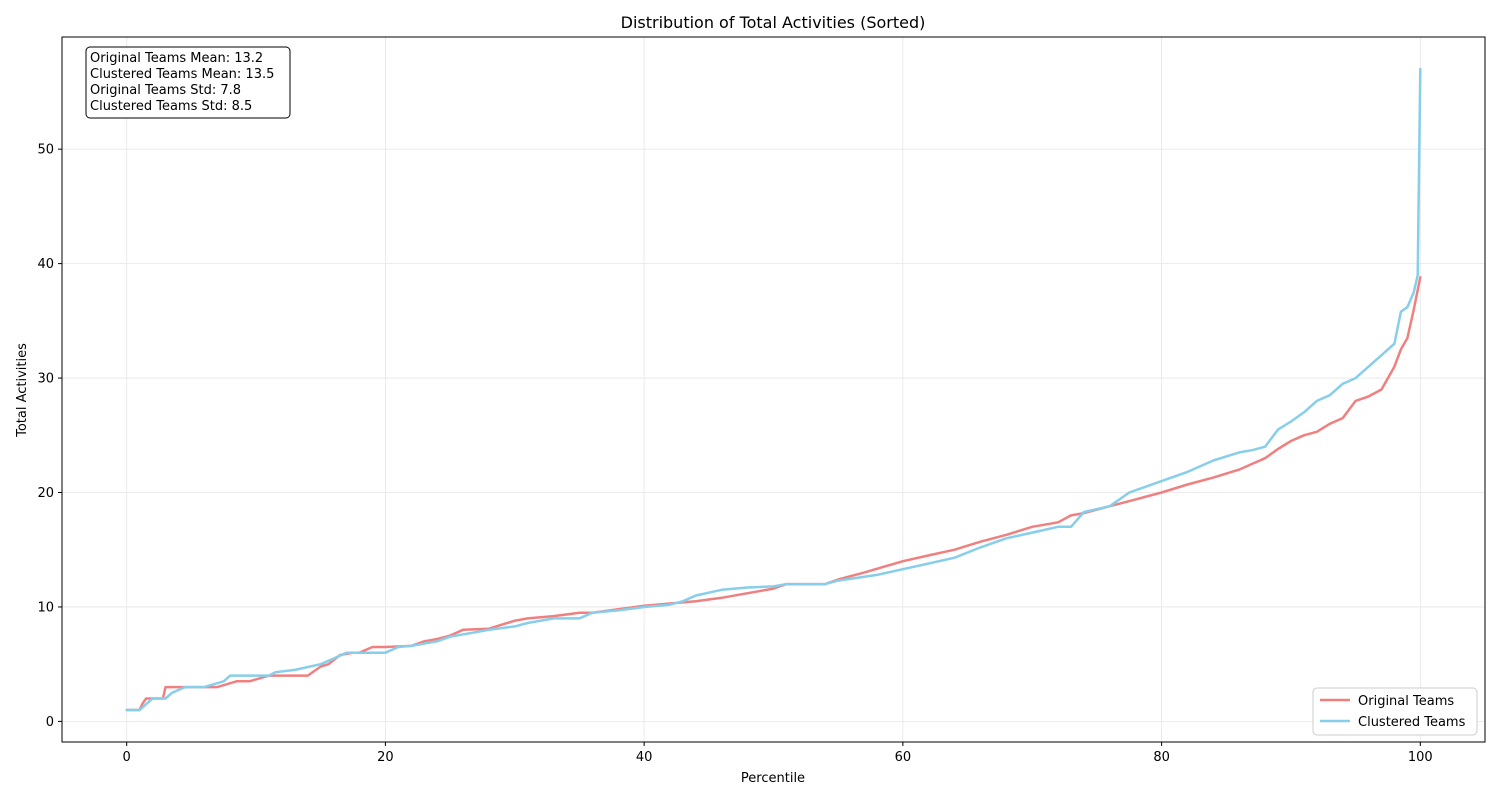 This screenshot has width=1500, height=804. Describe the element at coordinates (22, 390) in the screenshot. I see `y-axis-label: Total Activities` at that location.